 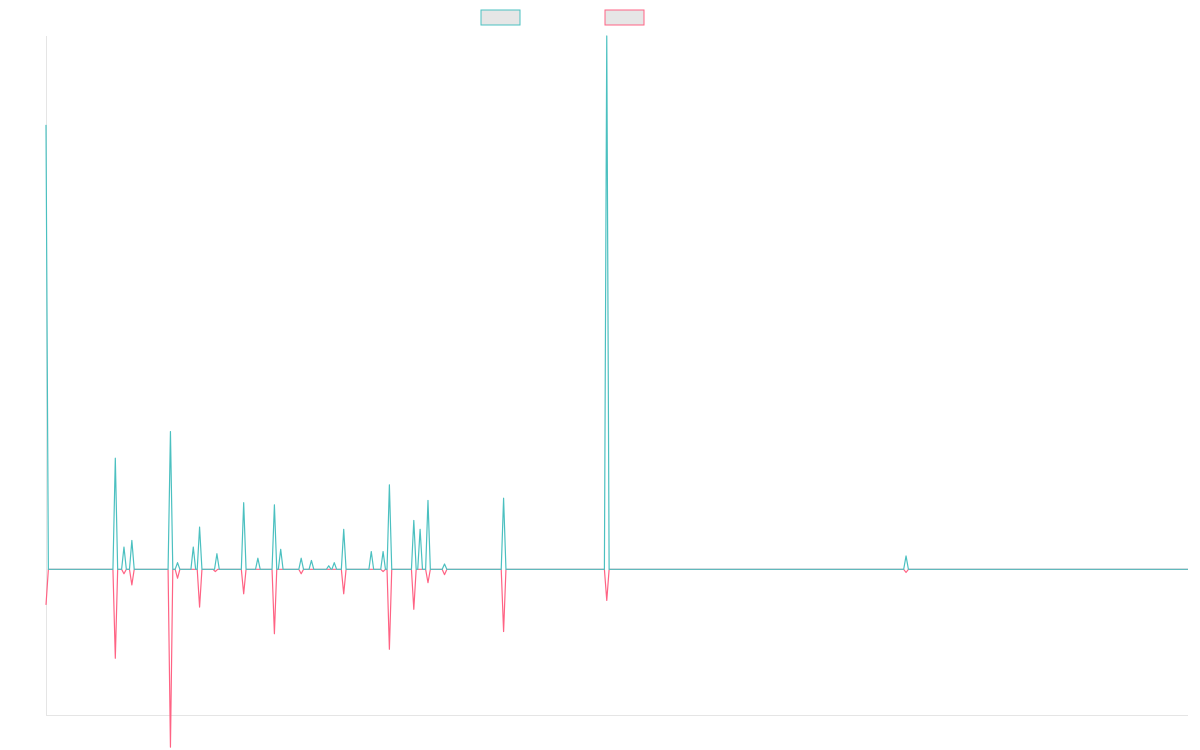 I want to click on legend, so click(x=562, y=17).